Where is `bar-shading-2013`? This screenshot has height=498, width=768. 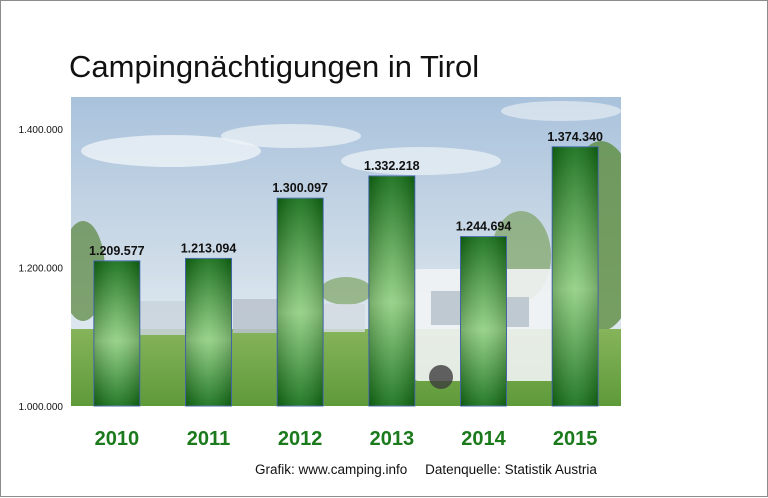
bar-shading-2013 is located at coordinates (391, 290).